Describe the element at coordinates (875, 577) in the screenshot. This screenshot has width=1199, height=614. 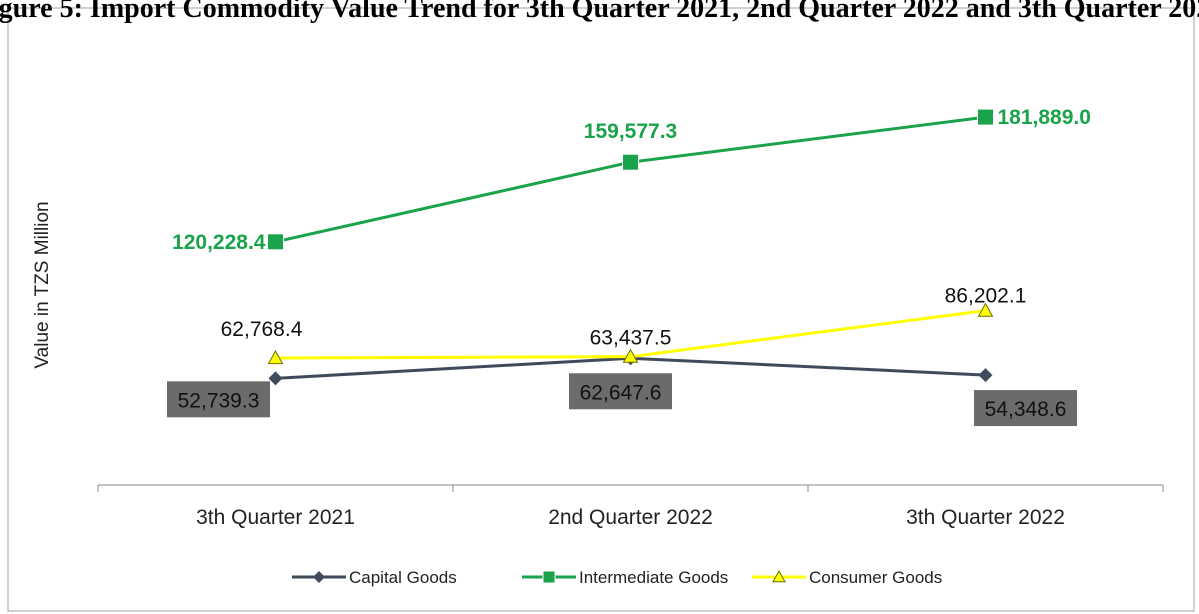
I see `legend-label: Consumer Goods` at that location.